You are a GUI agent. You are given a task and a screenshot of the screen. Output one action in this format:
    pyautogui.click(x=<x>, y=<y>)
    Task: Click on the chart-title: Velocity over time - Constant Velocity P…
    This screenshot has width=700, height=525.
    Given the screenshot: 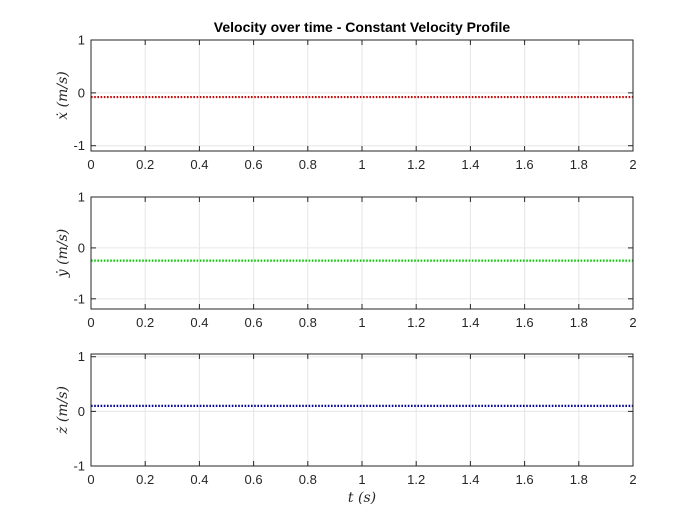 What is the action you would take?
    pyautogui.click(x=362, y=27)
    